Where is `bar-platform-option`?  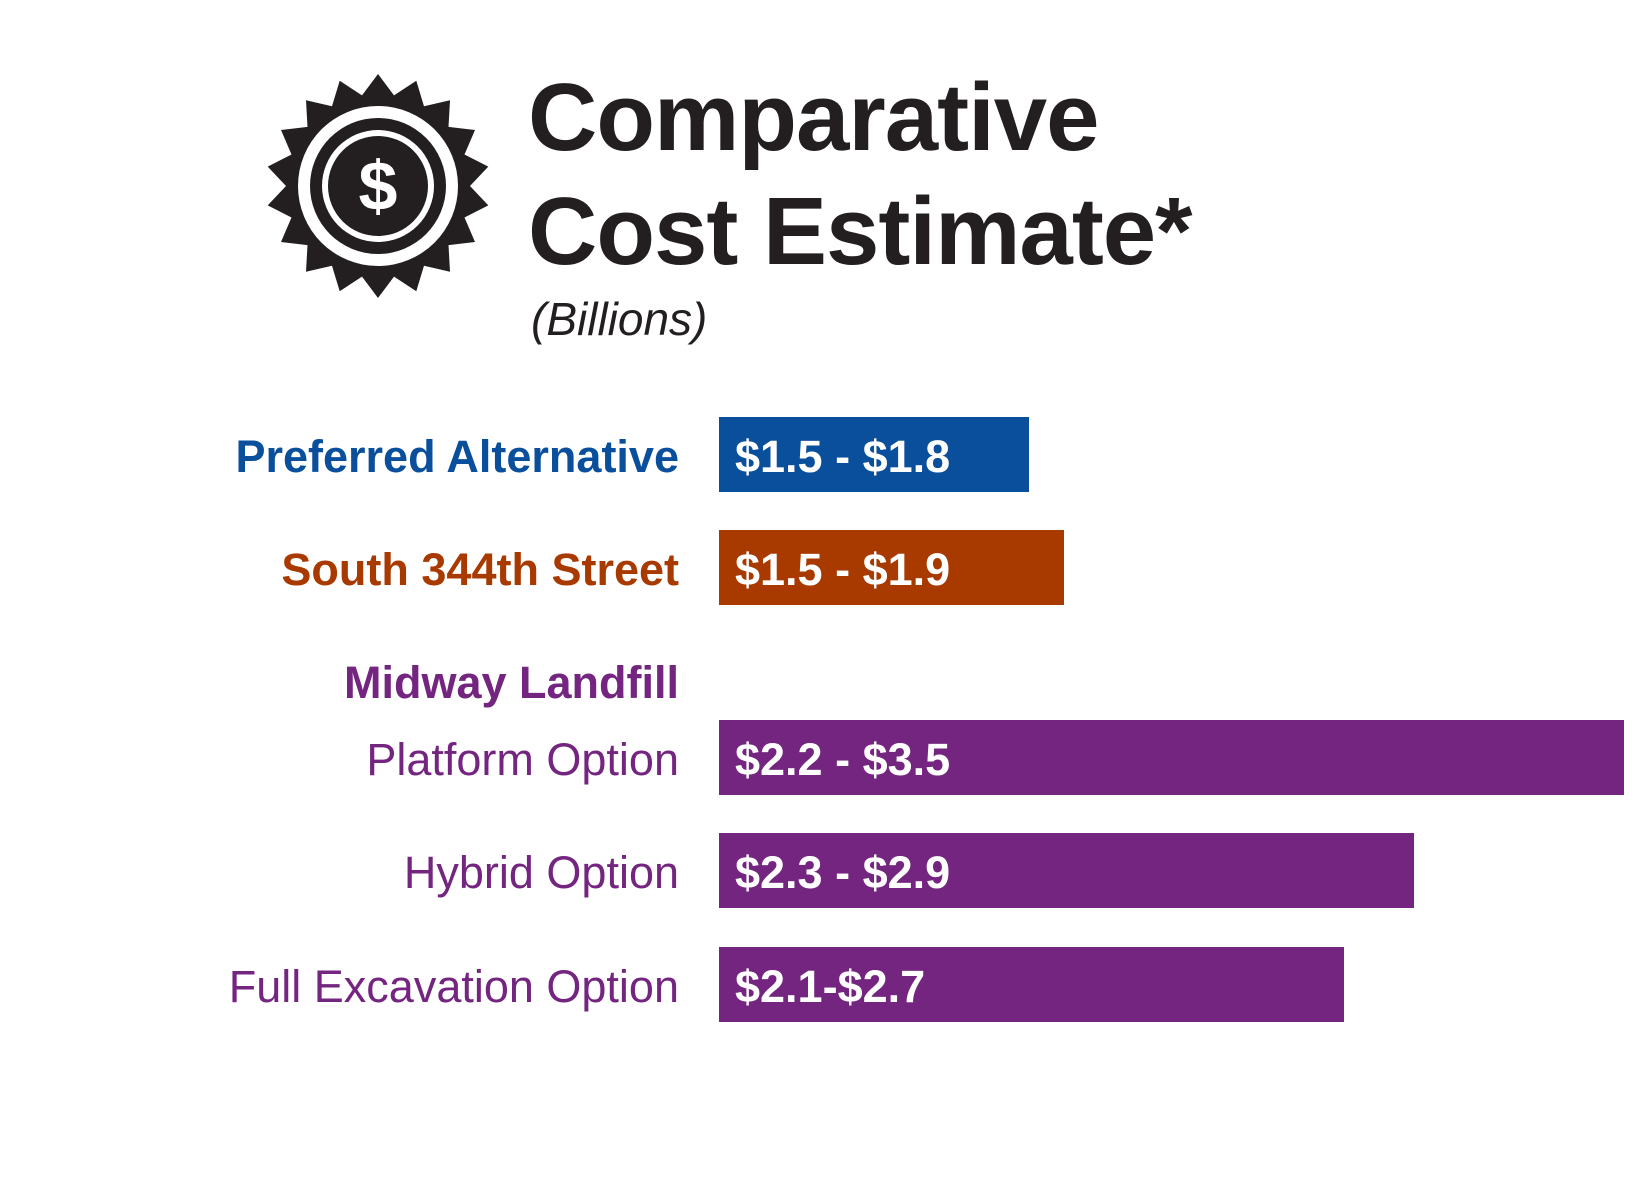
bar-platform-option is located at coordinates (1171, 757).